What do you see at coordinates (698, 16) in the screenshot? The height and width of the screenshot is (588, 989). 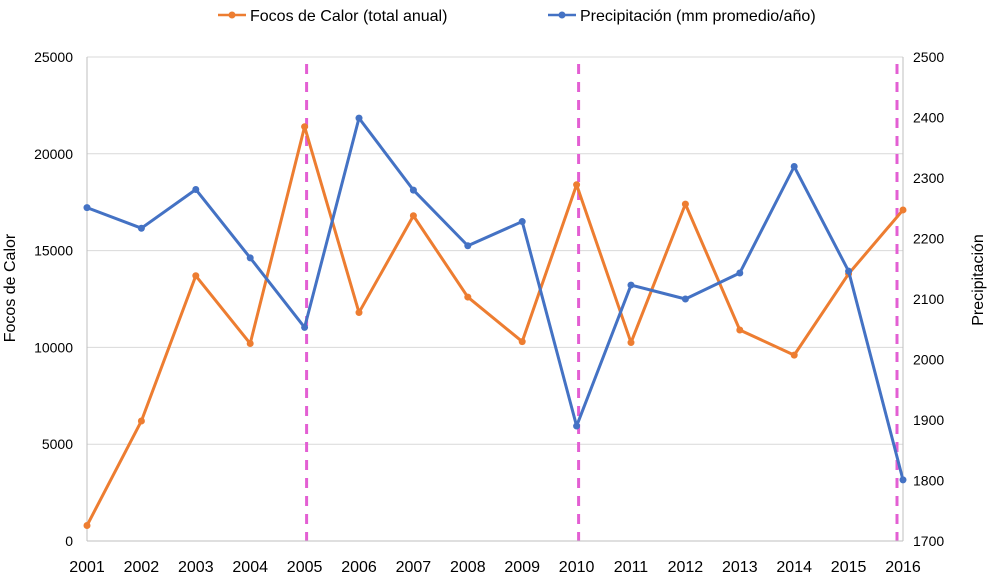 I see `legend-label-precipitacion: Precipitación (mm promedio/año)` at bounding box center [698, 16].